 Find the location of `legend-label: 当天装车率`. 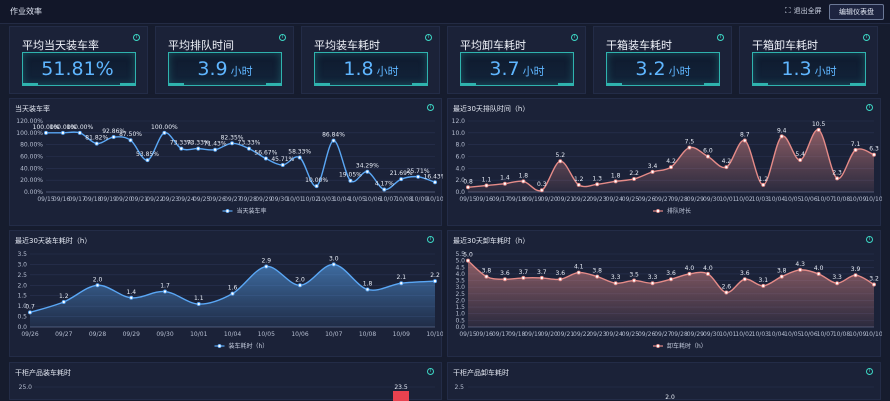

legend-label: 当天装车率 is located at coordinates (252, 211).